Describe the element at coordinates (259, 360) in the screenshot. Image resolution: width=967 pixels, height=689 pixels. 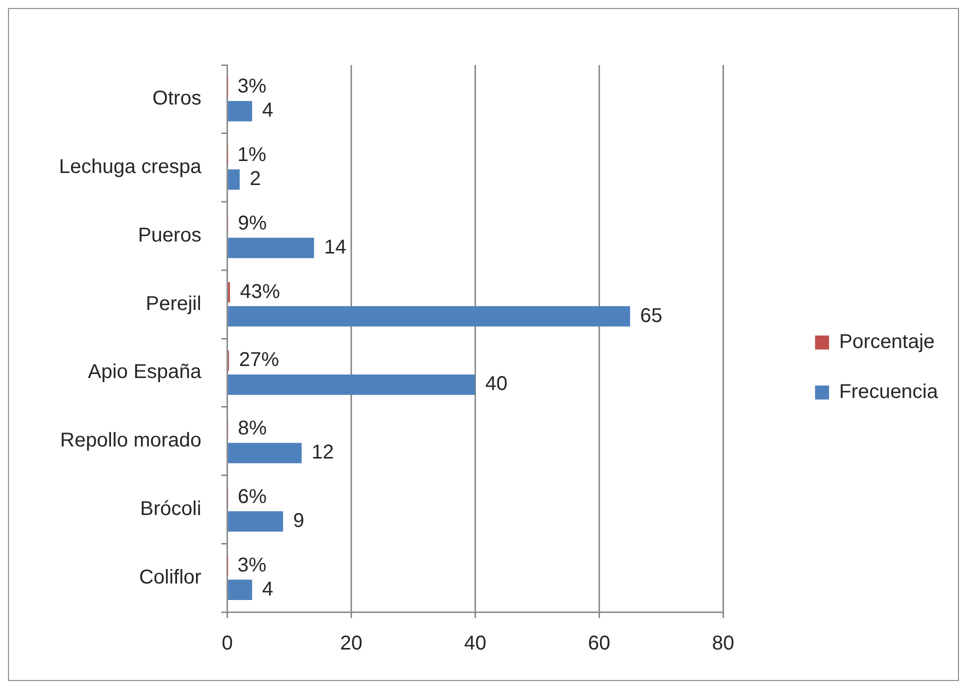
I see `data-label: 27%` at that location.